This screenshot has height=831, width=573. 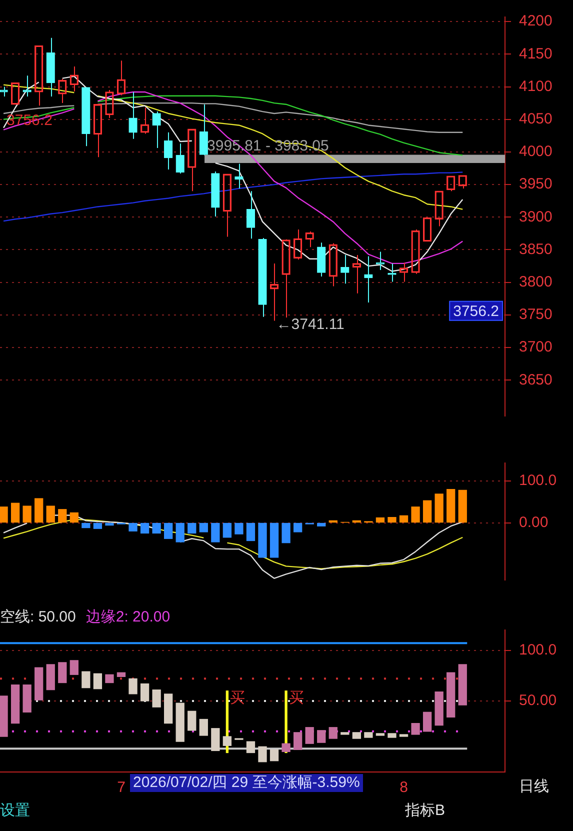 I want to click on y-tick-label: 3900, so click(x=535, y=217).